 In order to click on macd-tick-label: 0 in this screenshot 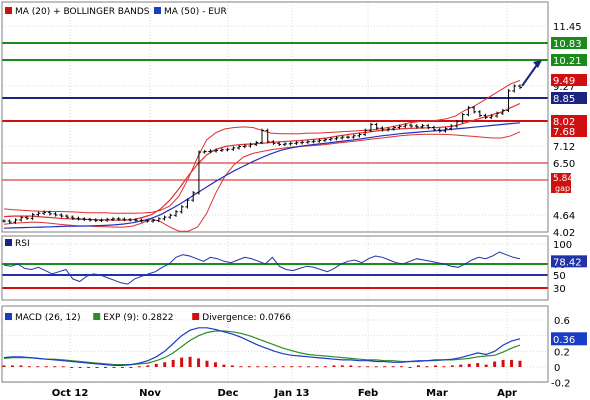, I will do `click(557, 368)`.